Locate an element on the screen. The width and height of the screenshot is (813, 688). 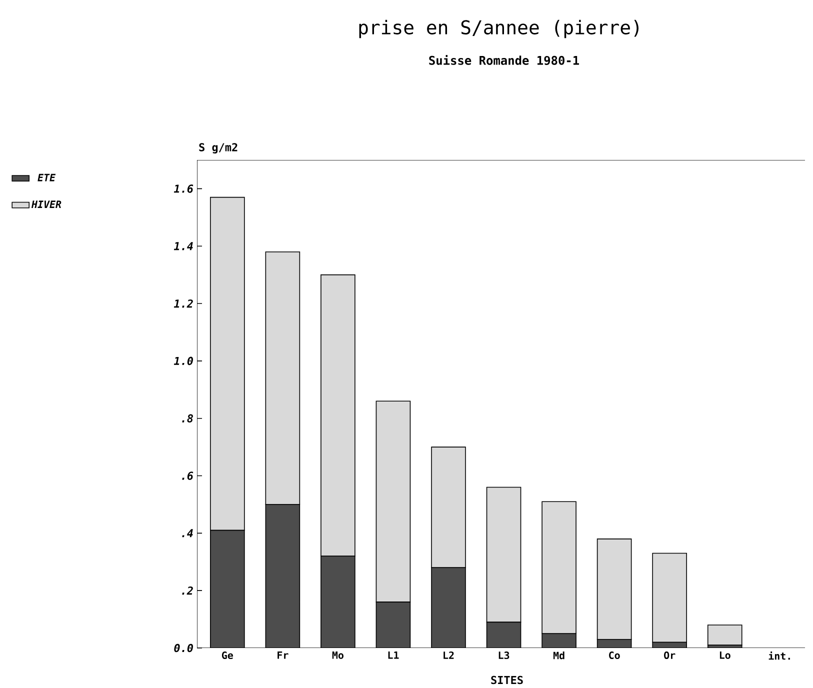
x-tick-label: Fr is located at coordinates (283, 655).